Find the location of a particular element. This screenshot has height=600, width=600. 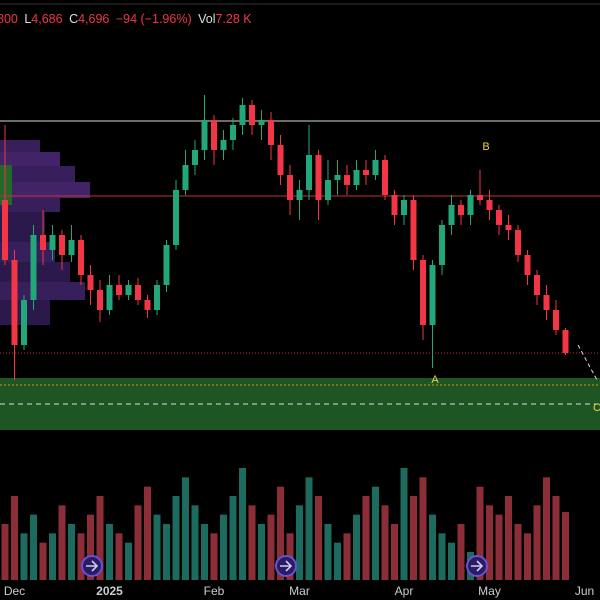

header-change: −94 (−1.96%) is located at coordinates (154, 19).